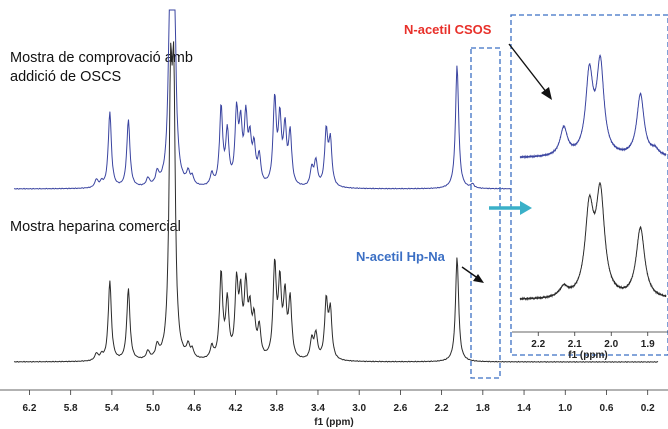  I want to click on x-axis-label: f1 (ppm), so click(333, 422).